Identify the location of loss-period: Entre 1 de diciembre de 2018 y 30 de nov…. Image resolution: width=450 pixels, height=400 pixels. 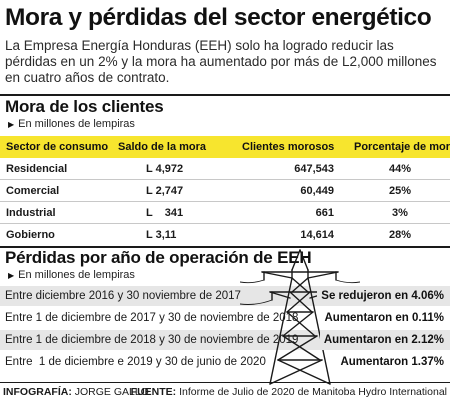
(152, 340).